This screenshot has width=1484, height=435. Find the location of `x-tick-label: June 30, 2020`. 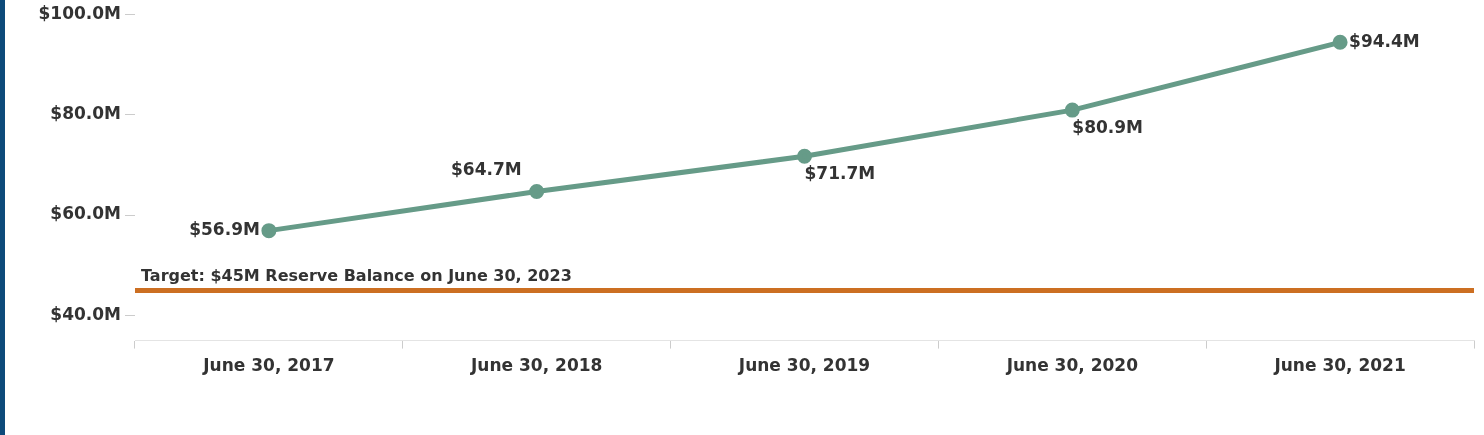

x-tick-label: June 30, 2020 is located at coordinates (1072, 365).